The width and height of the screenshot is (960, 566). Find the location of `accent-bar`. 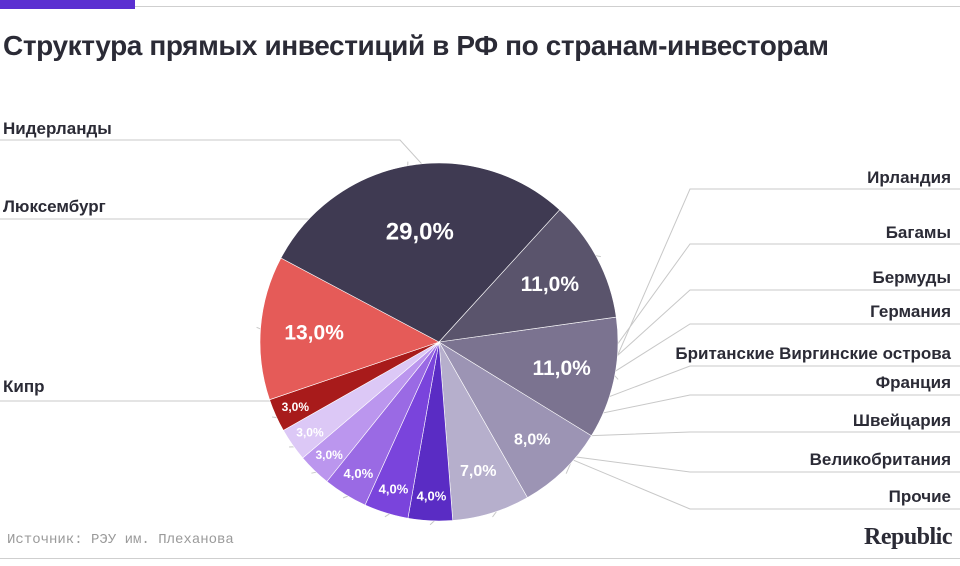

accent-bar is located at coordinates (67, 4).